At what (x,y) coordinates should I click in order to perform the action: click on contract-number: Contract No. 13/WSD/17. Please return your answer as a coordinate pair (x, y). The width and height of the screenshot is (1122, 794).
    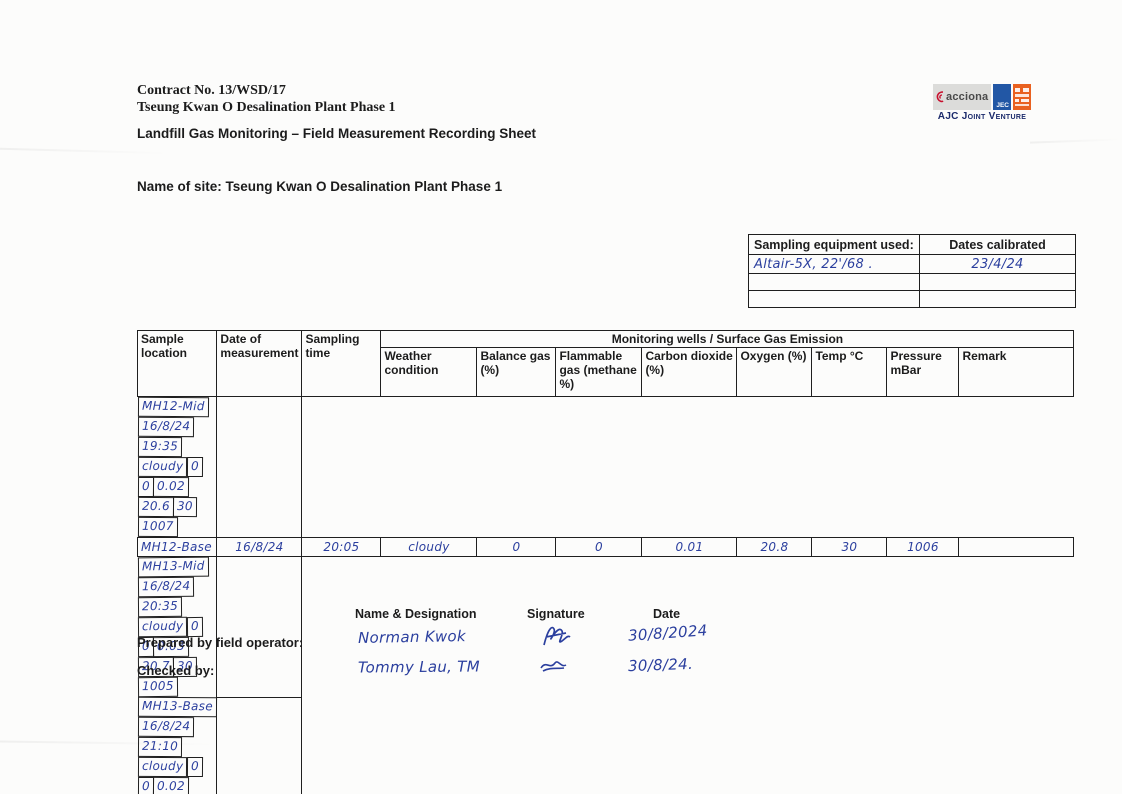
    Looking at the image, I should click on (211, 90).